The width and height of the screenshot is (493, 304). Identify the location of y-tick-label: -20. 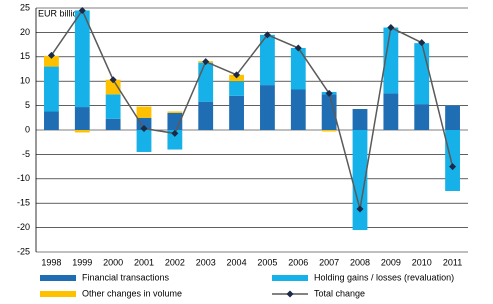
(23, 227).